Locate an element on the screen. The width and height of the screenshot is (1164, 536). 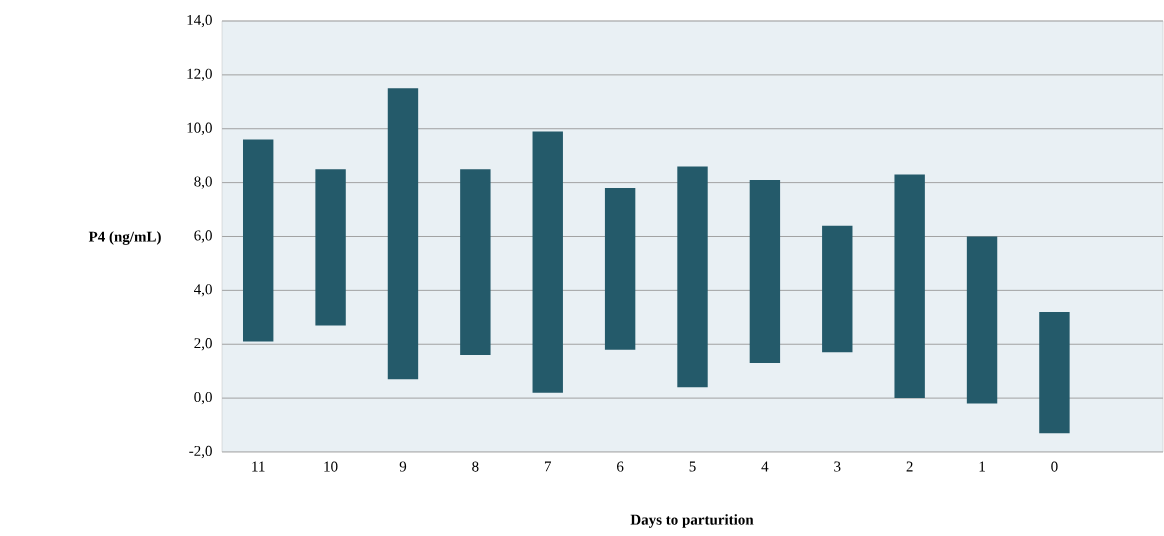
y-tick-label: 4,0 is located at coordinates (203, 290).